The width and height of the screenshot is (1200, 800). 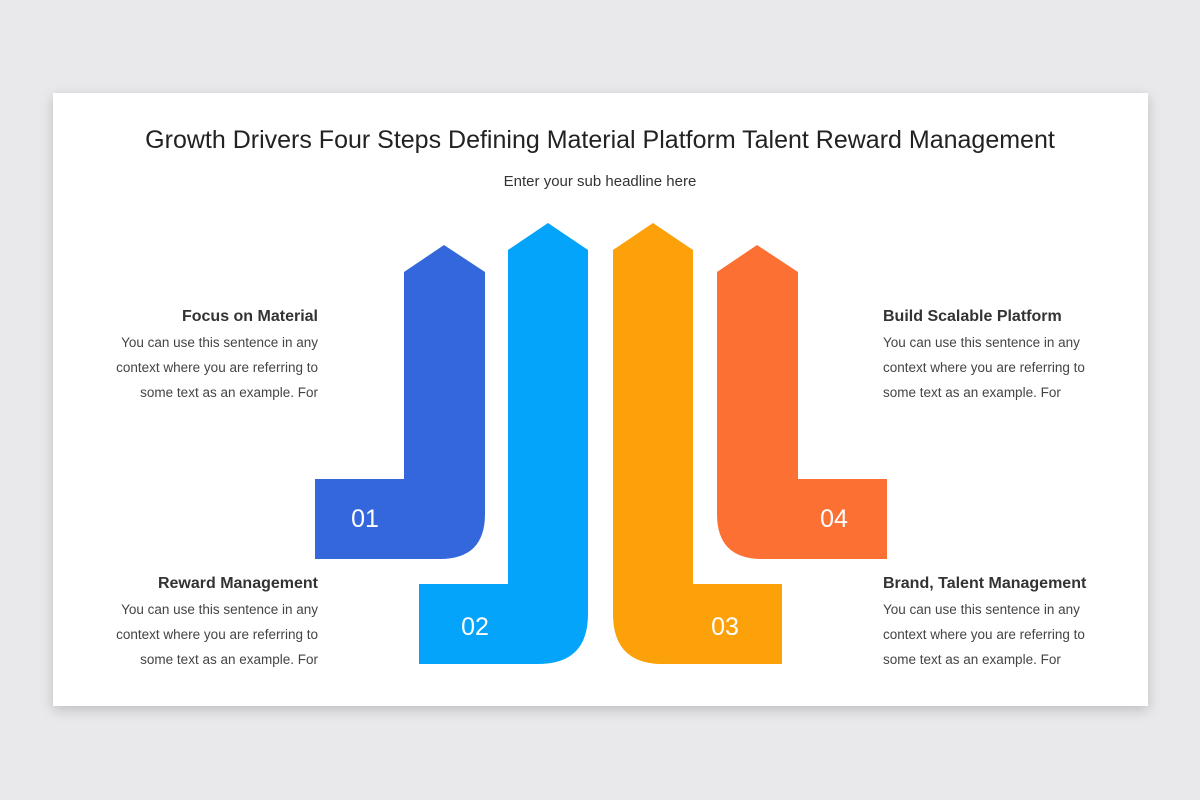 I want to click on step-01-heading: Focus on Material, so click(x=249, y=316).